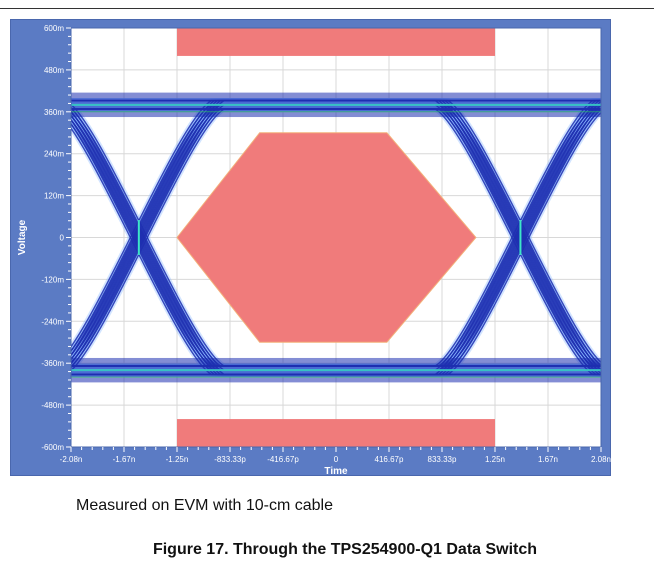 This screenshot has height=568, width=654. I want to click on x-tick-label: -2.08n, so click(71, 459).